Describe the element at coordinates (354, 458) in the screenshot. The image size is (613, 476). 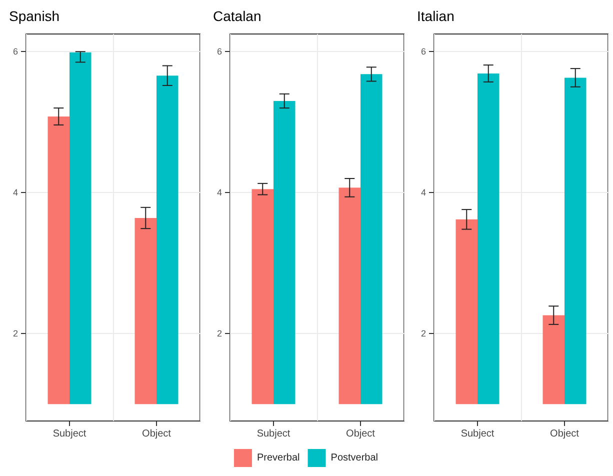
I see `legend-label: Postverbal` at that location.